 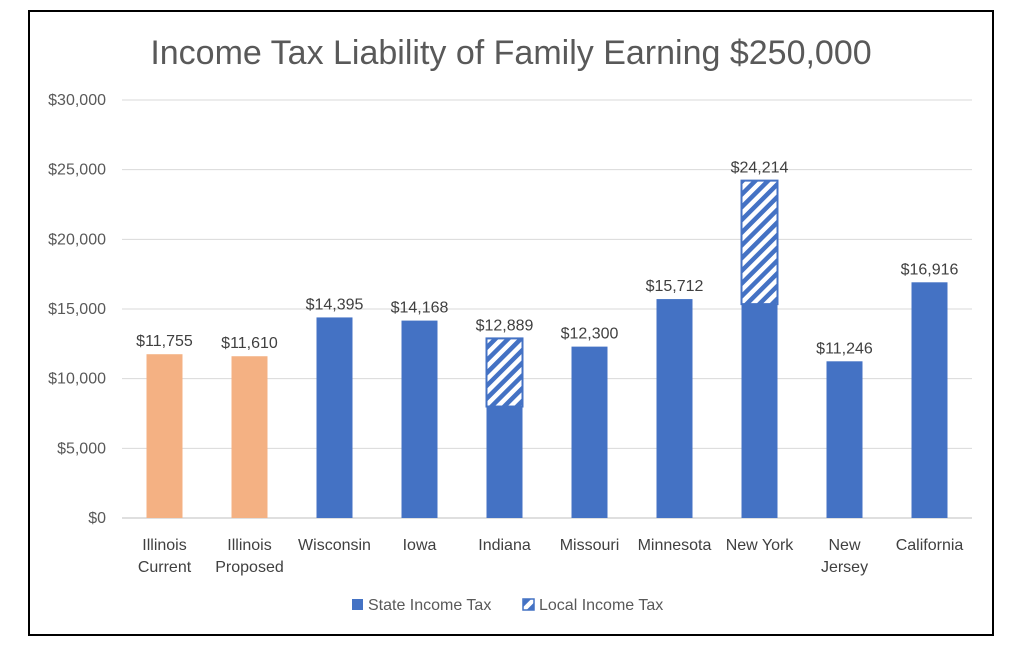 I want to click on data-label: $16,916, so click(x=930, y=269).